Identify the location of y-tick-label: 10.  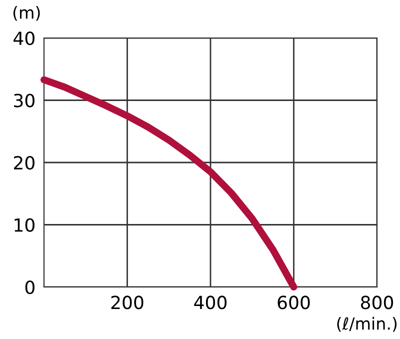
(24, 225).